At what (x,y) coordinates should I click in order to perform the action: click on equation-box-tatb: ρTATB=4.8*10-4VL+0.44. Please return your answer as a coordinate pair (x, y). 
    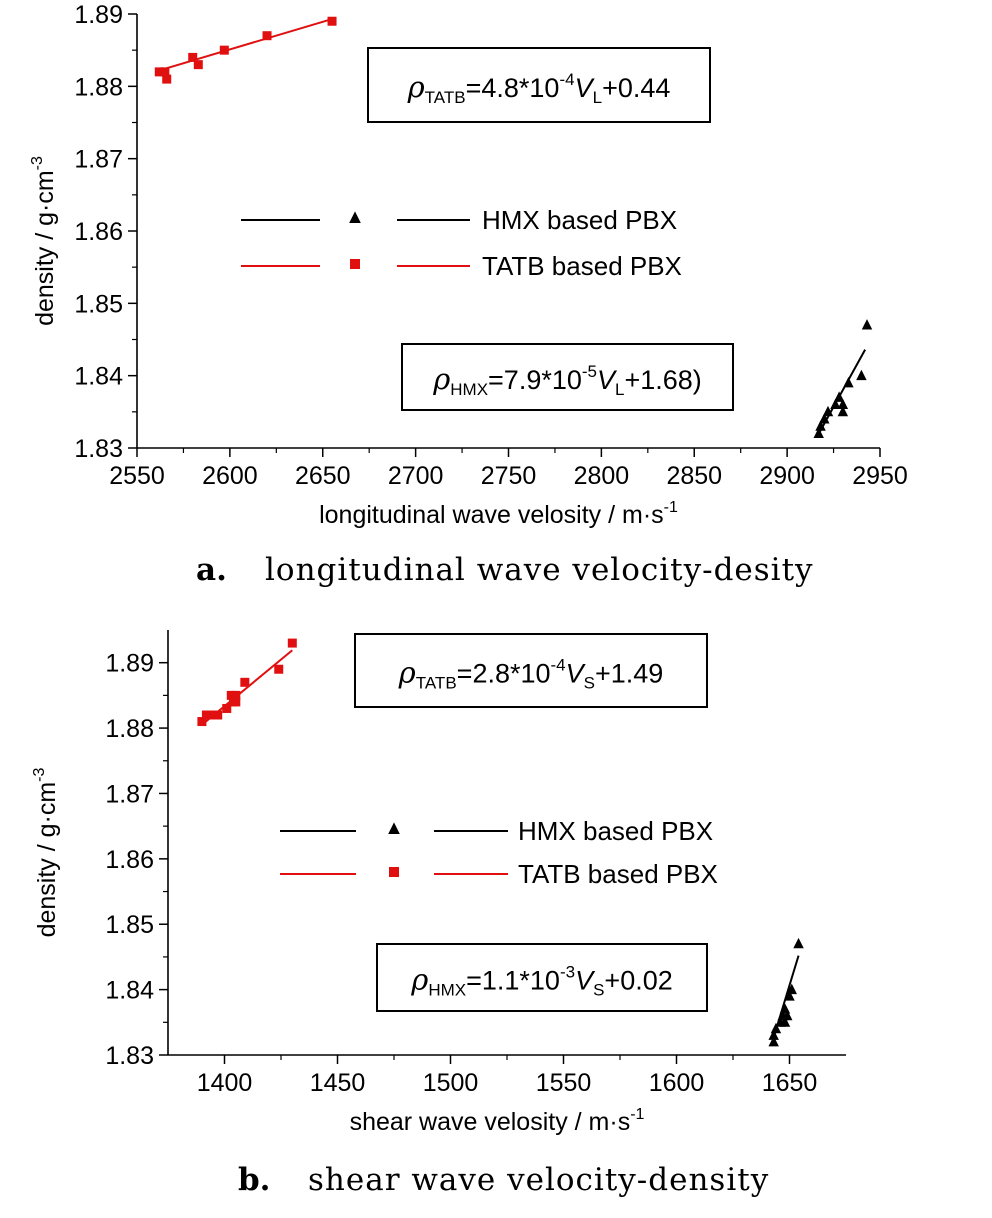
    Looking at the image, I should click on (539, 85).